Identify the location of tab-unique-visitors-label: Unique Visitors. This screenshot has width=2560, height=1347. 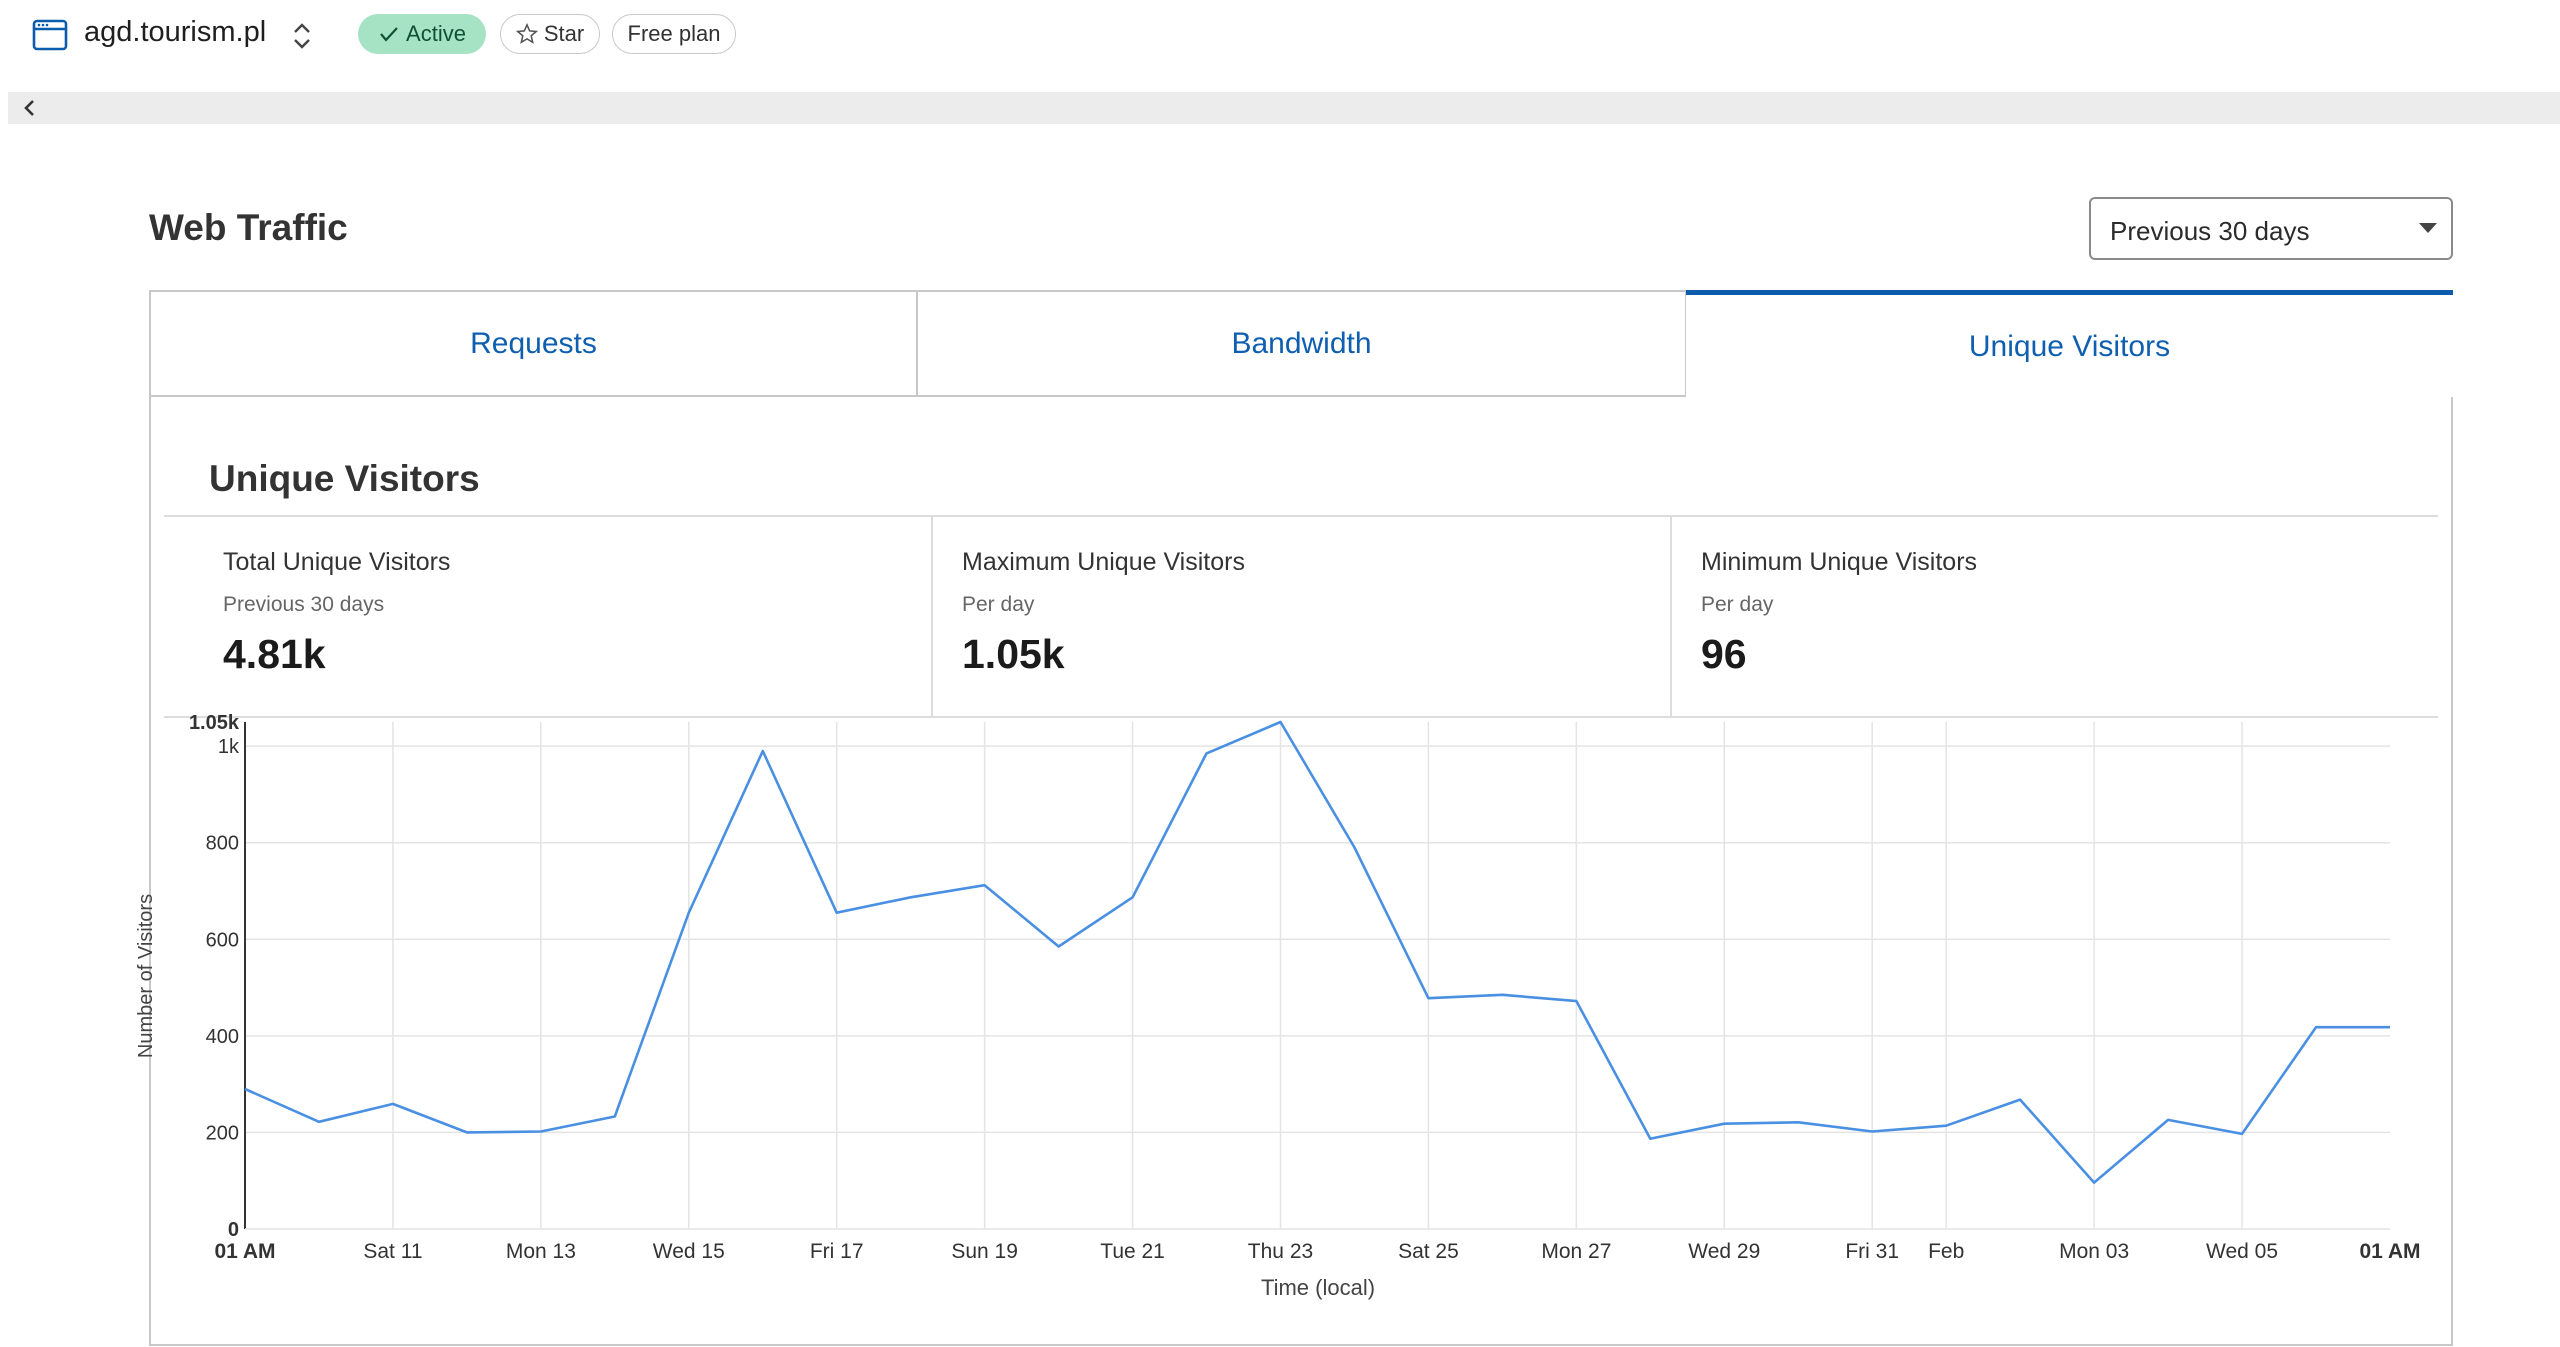
(2069, 346).